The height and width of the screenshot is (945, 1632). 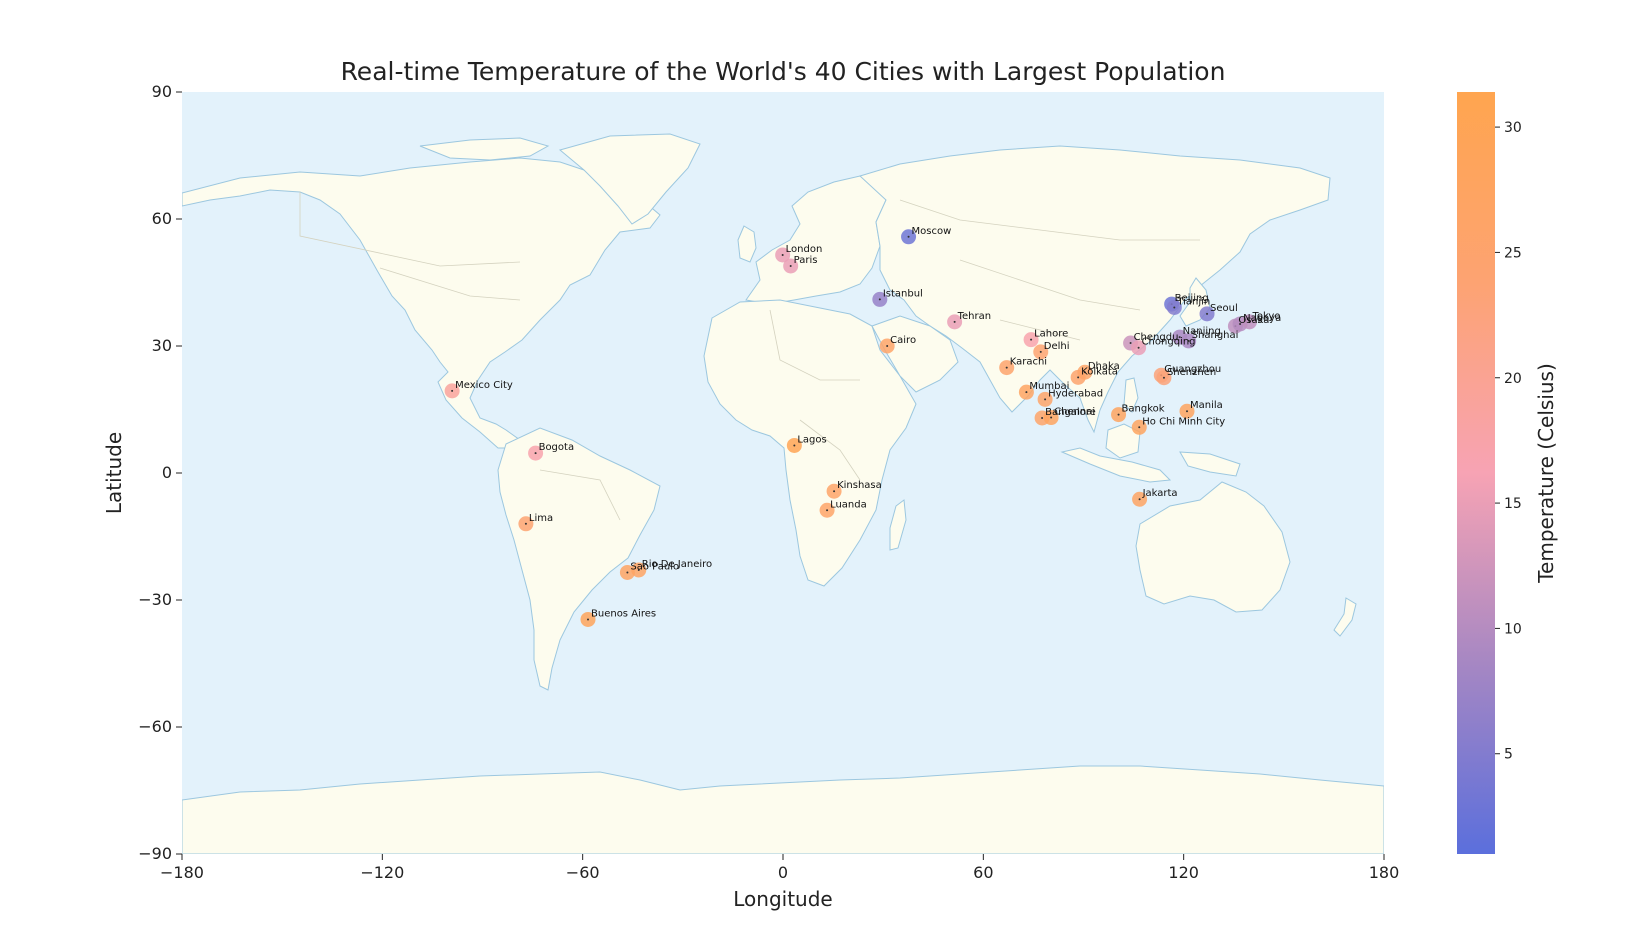 What do you see at coordinates (579, 559) in the screenshot?
I see `south-america` at bounding box center [579, 559].